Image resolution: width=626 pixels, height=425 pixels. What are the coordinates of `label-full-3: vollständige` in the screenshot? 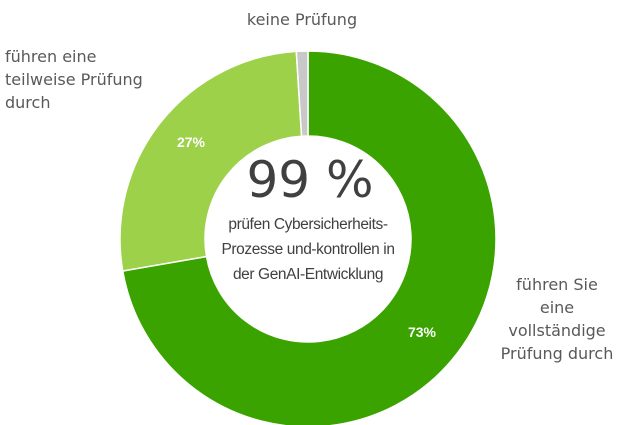 It's located at (556, 330).